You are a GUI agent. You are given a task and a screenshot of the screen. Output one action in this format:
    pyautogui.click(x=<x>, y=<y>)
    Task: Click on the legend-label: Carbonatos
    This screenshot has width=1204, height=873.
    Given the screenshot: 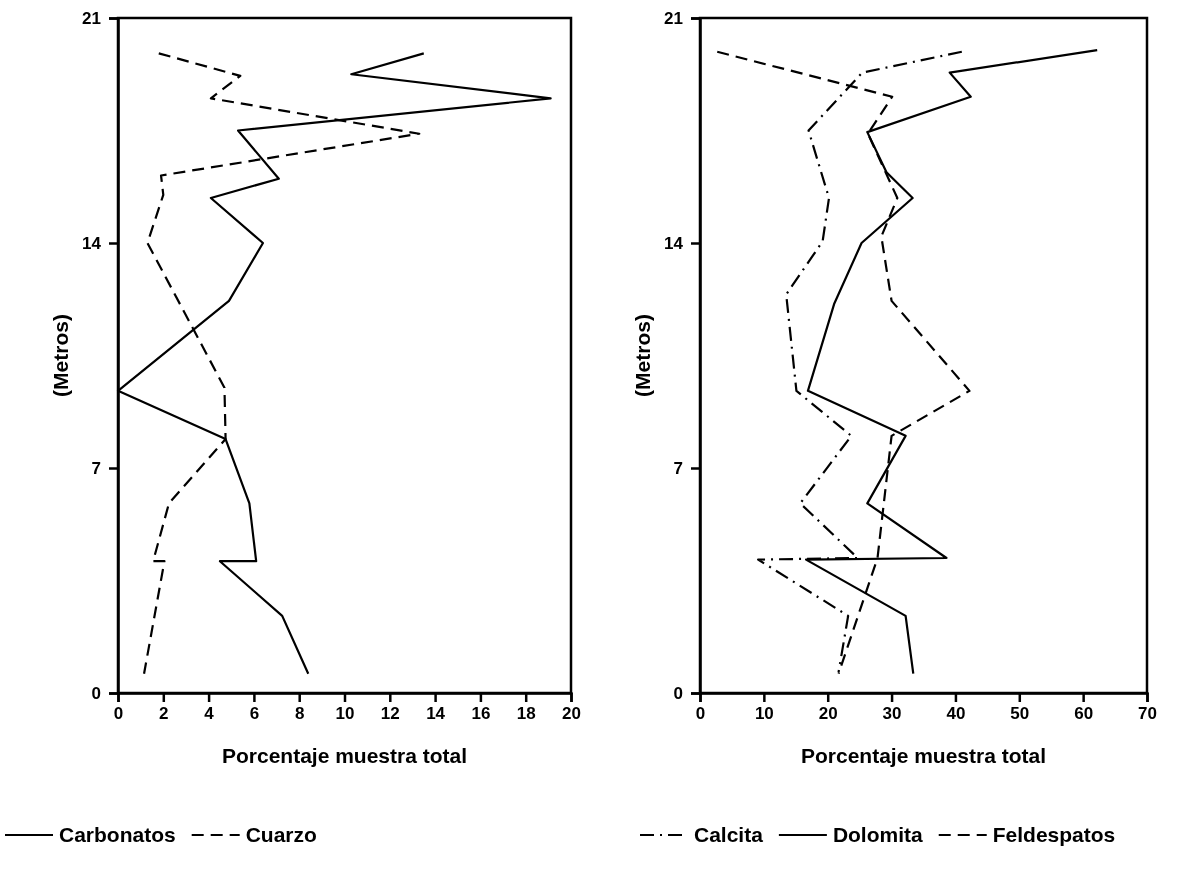 What is the action you would take?
    pyautogui.click(x=117, y=834)
    